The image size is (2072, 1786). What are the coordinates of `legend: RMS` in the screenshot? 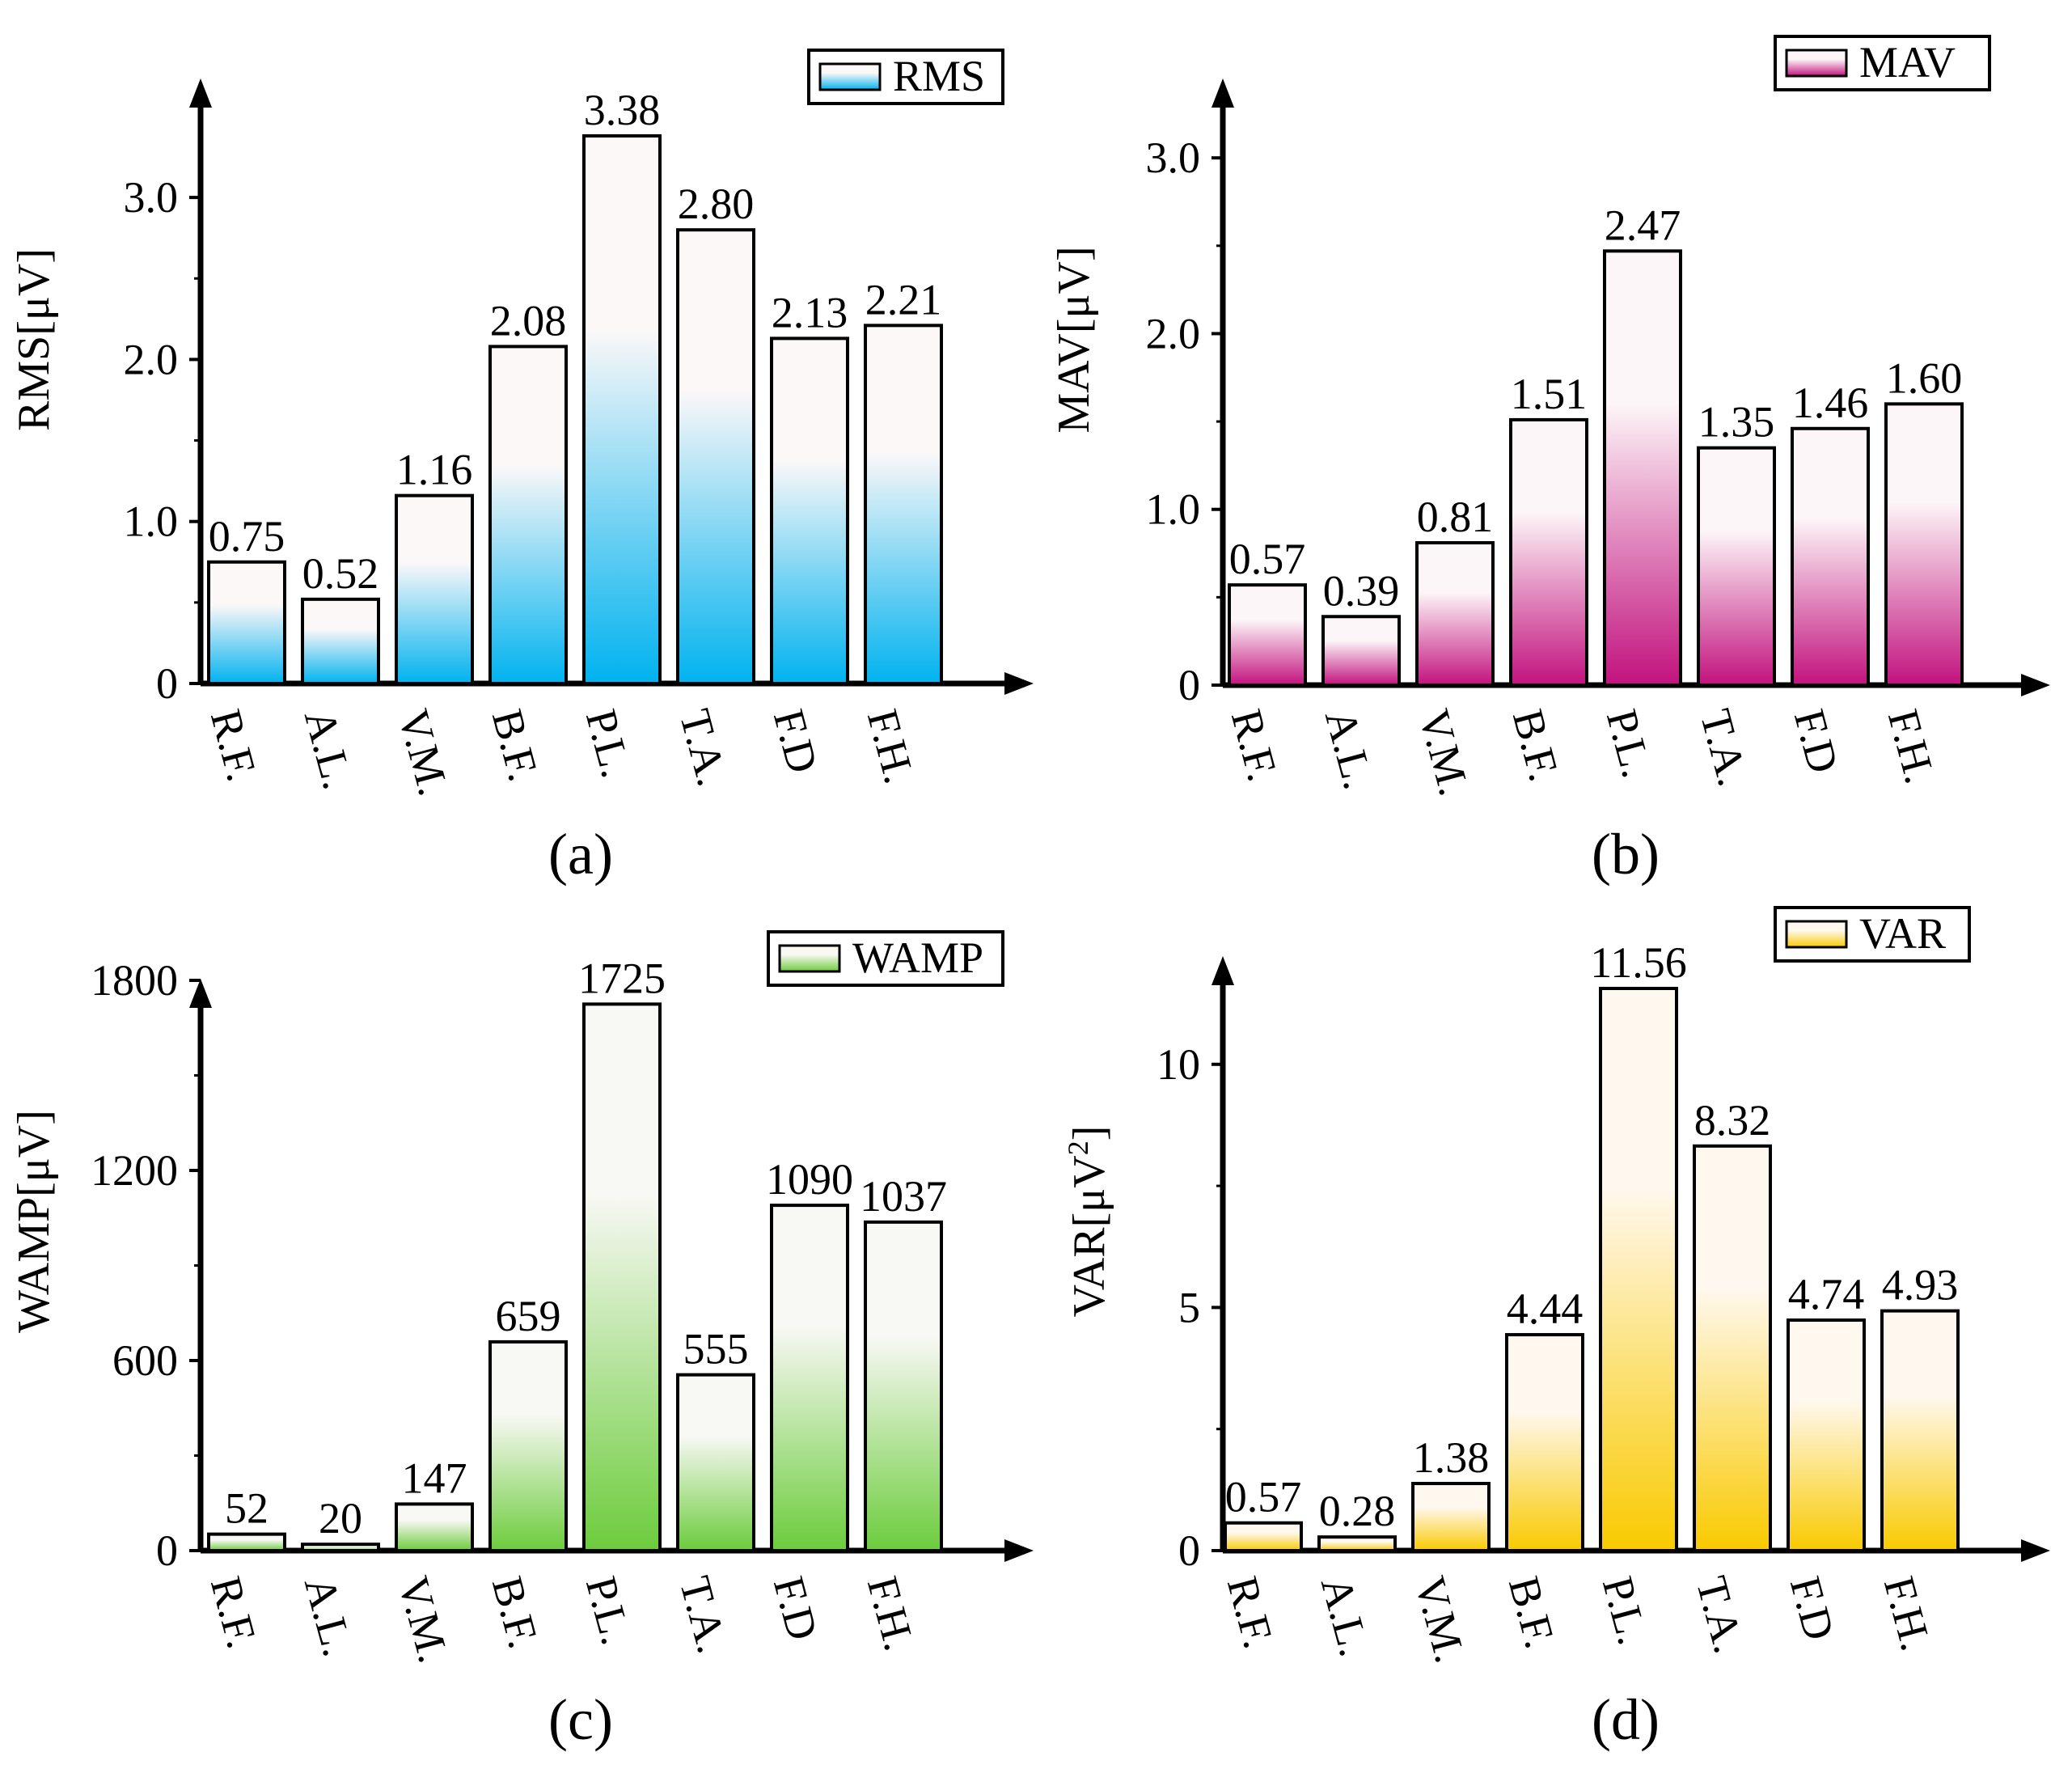 It's located at (905, 77).